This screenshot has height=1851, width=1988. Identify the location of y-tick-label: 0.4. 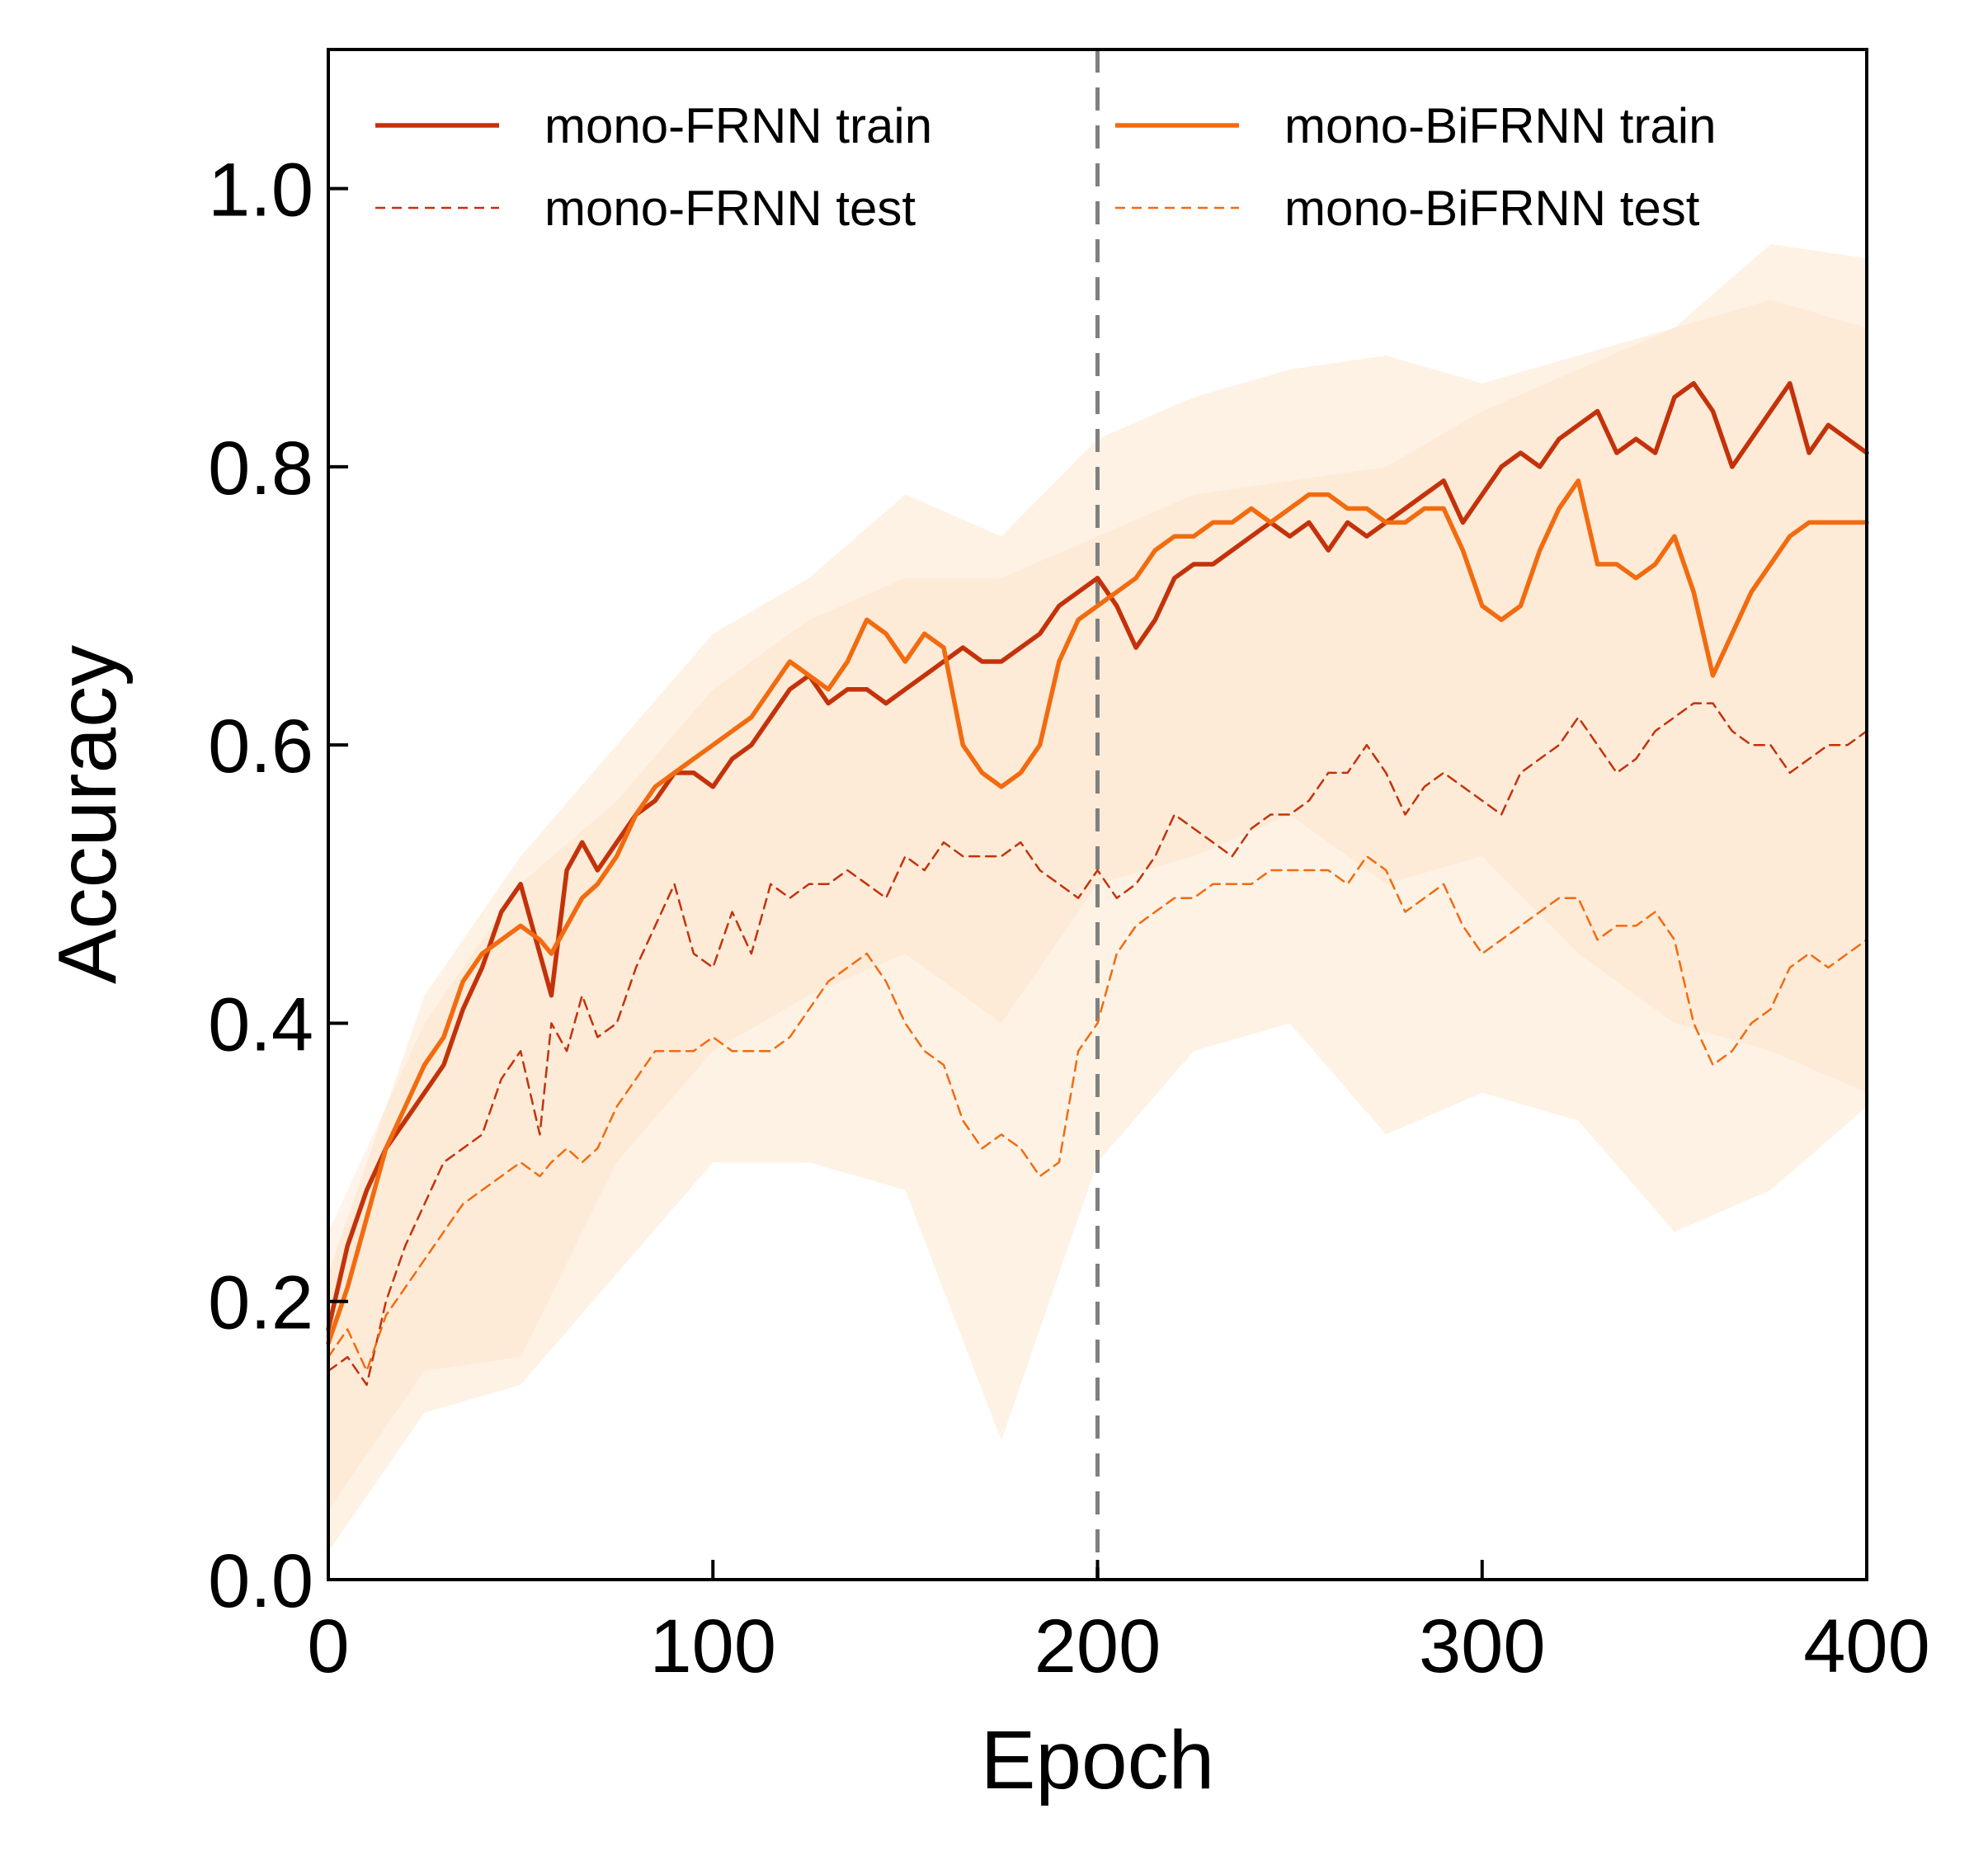
(260, 1024).